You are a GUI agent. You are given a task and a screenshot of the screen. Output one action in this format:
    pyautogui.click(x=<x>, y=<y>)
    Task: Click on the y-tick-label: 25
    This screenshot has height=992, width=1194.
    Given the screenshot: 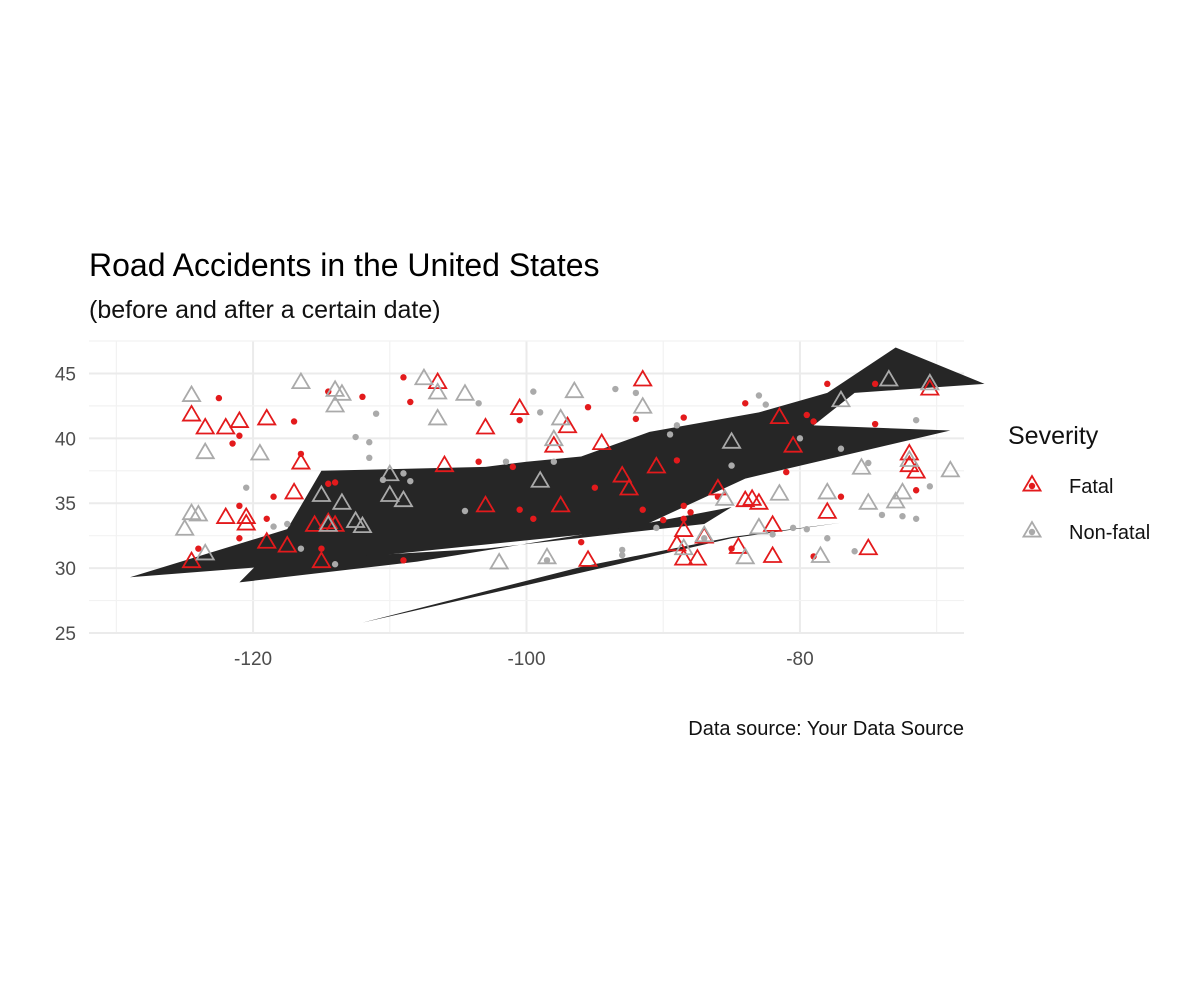 What is the action you would take?
    pyautogui.click(x=65, y=634)
    